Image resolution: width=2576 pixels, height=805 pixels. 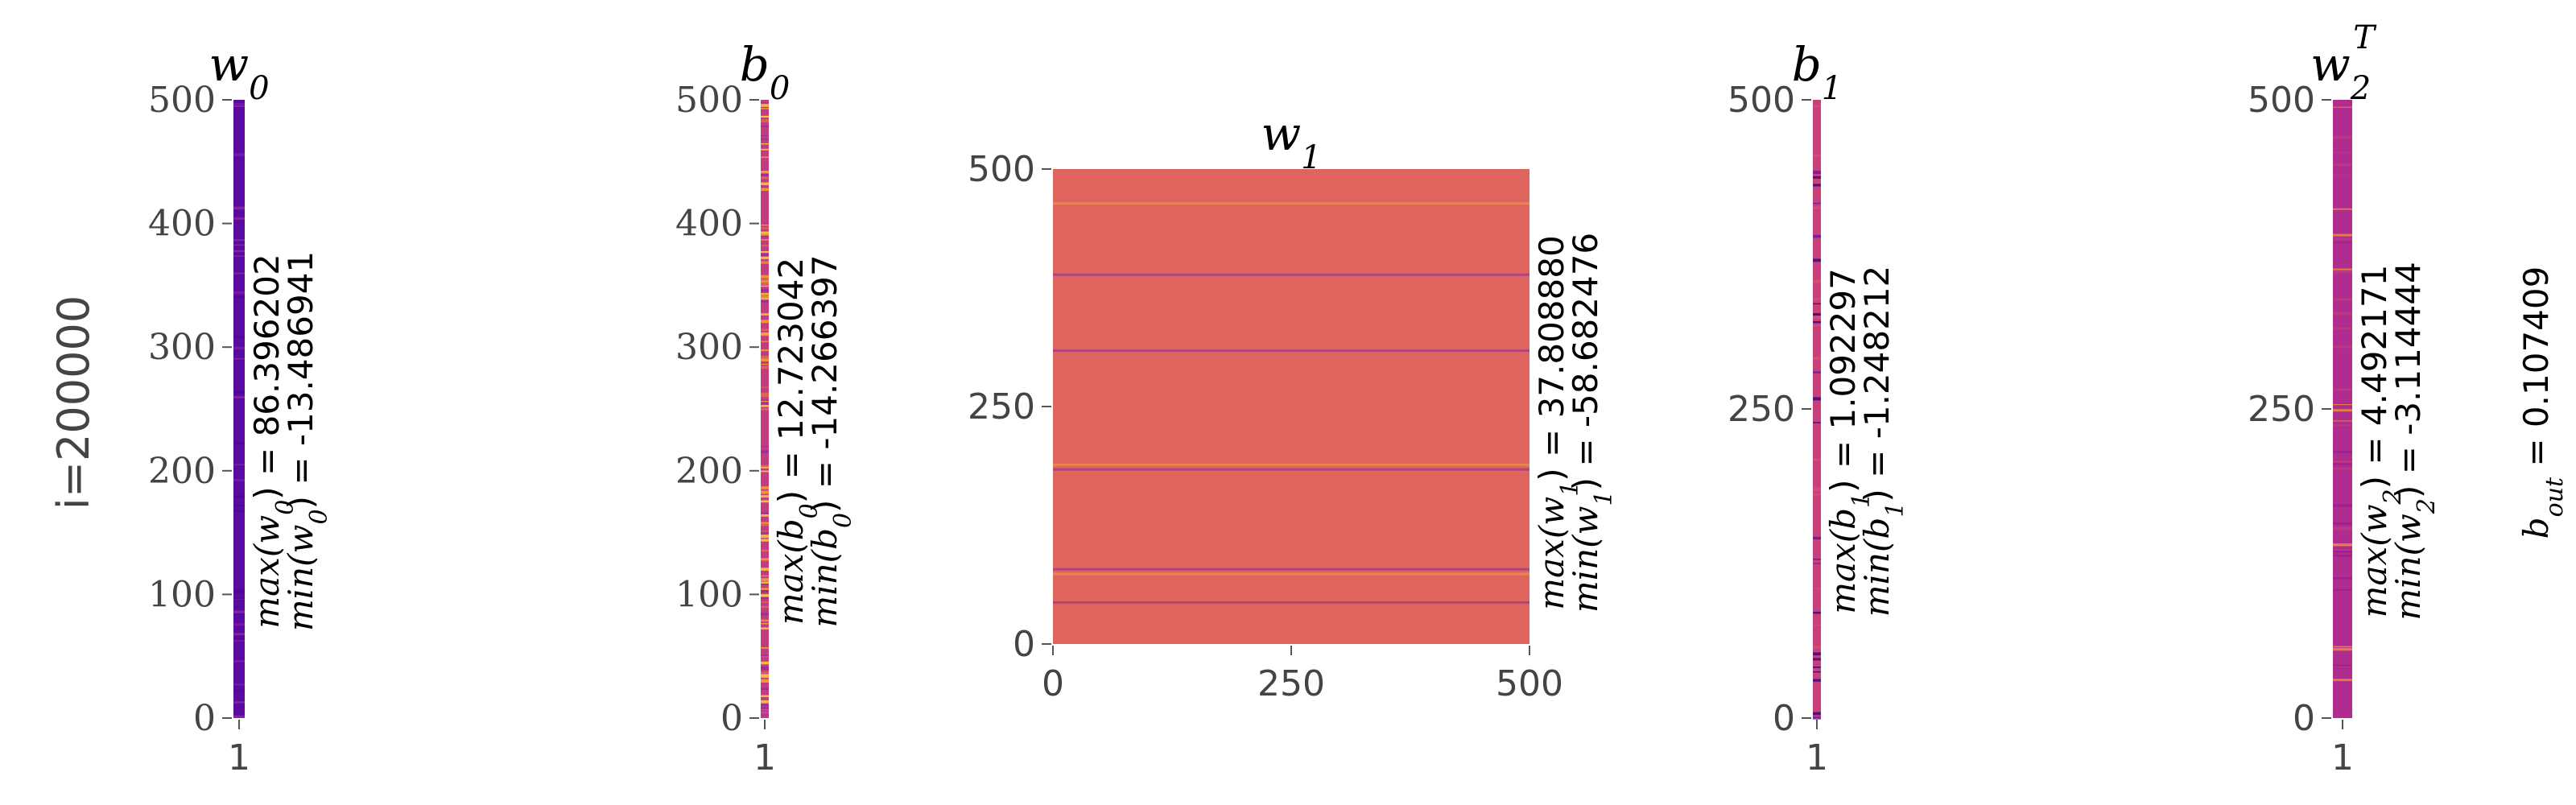 What do you see at coordinates (709, 224) in the screenshot?
I see `y-tick-label: 400` at bounding box center [709, 224].